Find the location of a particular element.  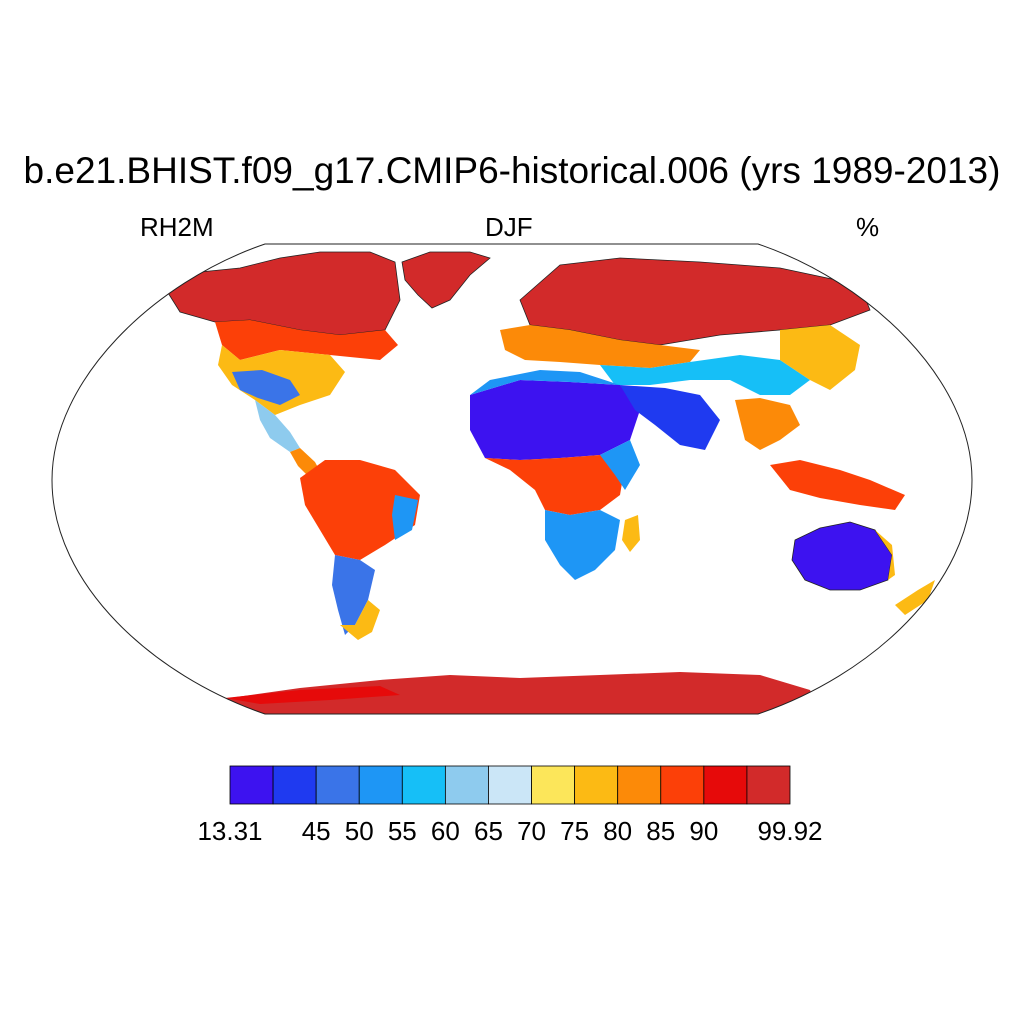

season-label: DJF is located at coordinates (509, 227).